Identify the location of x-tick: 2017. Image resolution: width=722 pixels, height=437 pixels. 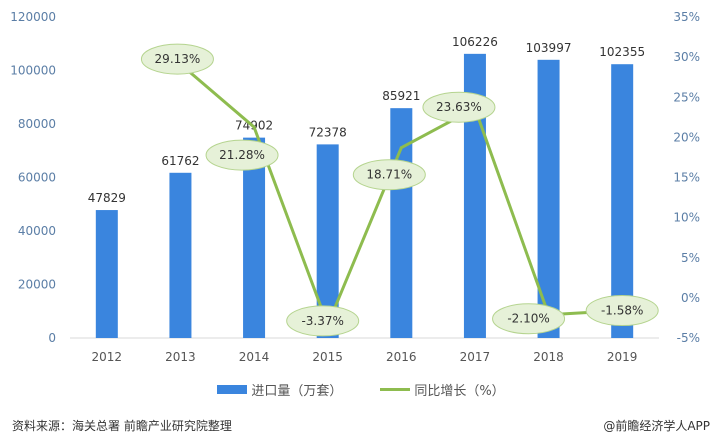
(475, 357).